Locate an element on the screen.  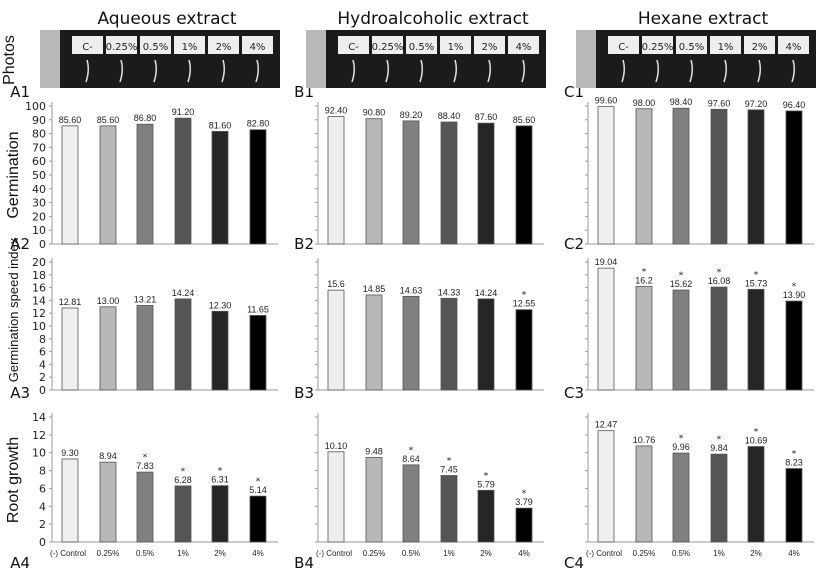
data-label: 15.62 is located at coordinates (681, 284).